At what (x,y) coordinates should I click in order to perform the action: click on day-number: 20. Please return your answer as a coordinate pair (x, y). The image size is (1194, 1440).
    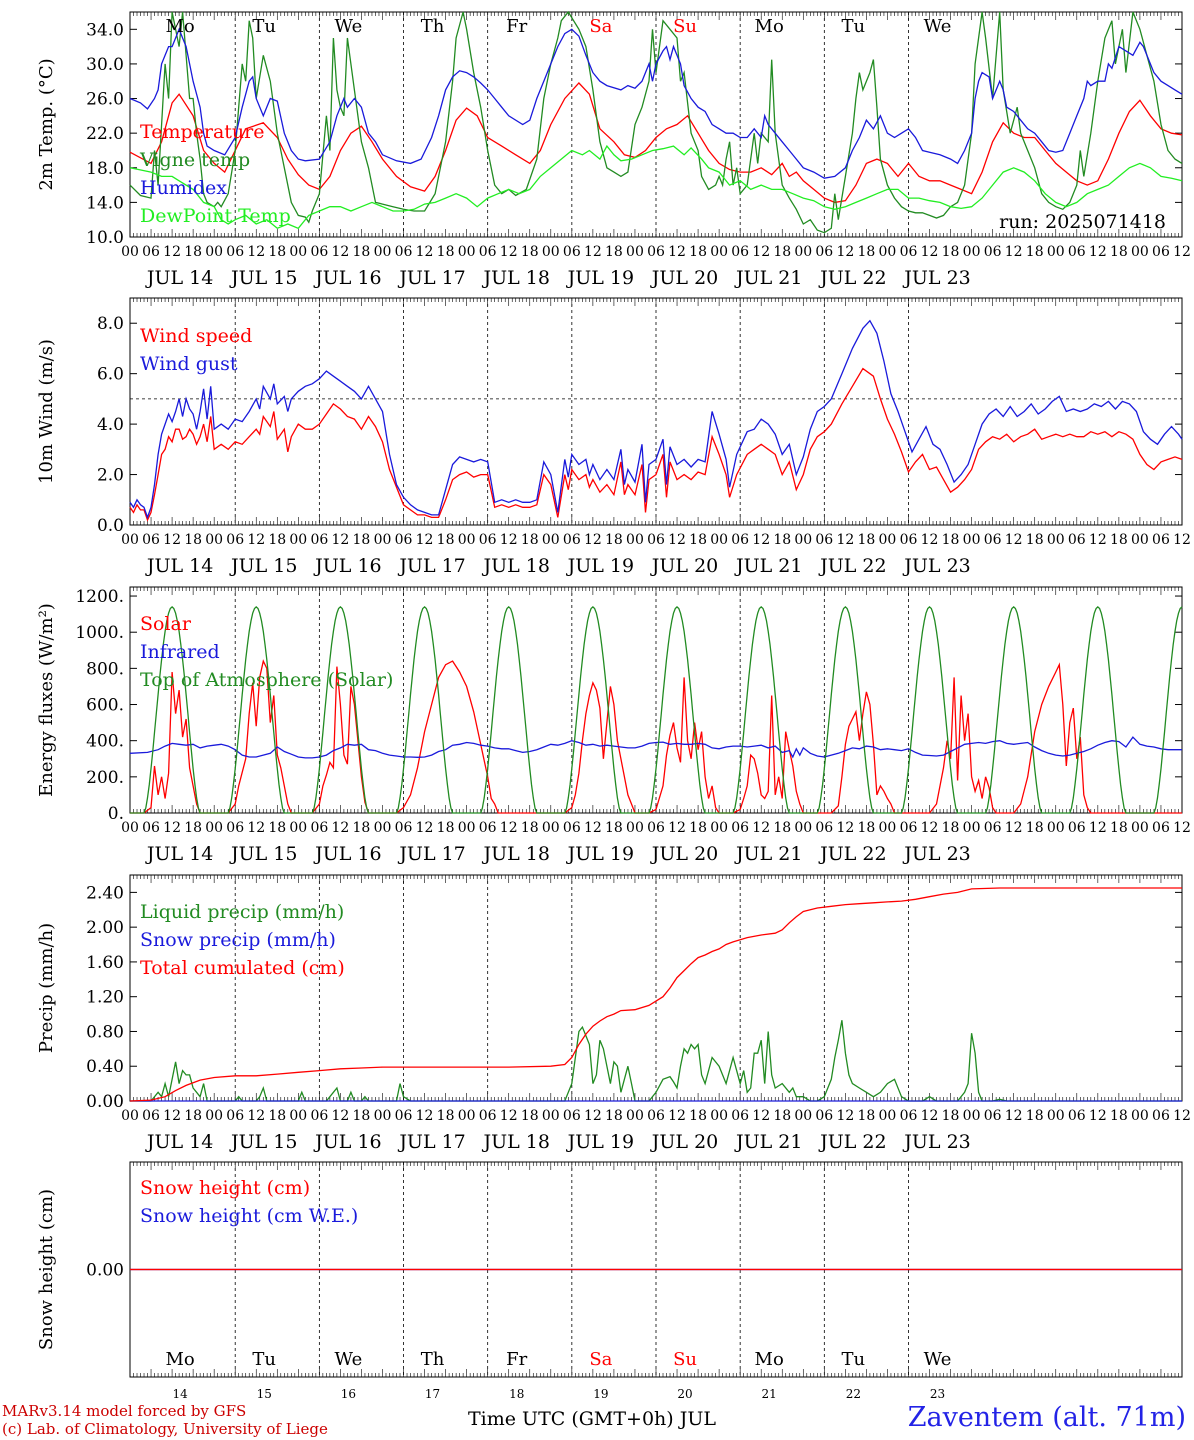
    Looking at the image, I should click on (684, 1394).